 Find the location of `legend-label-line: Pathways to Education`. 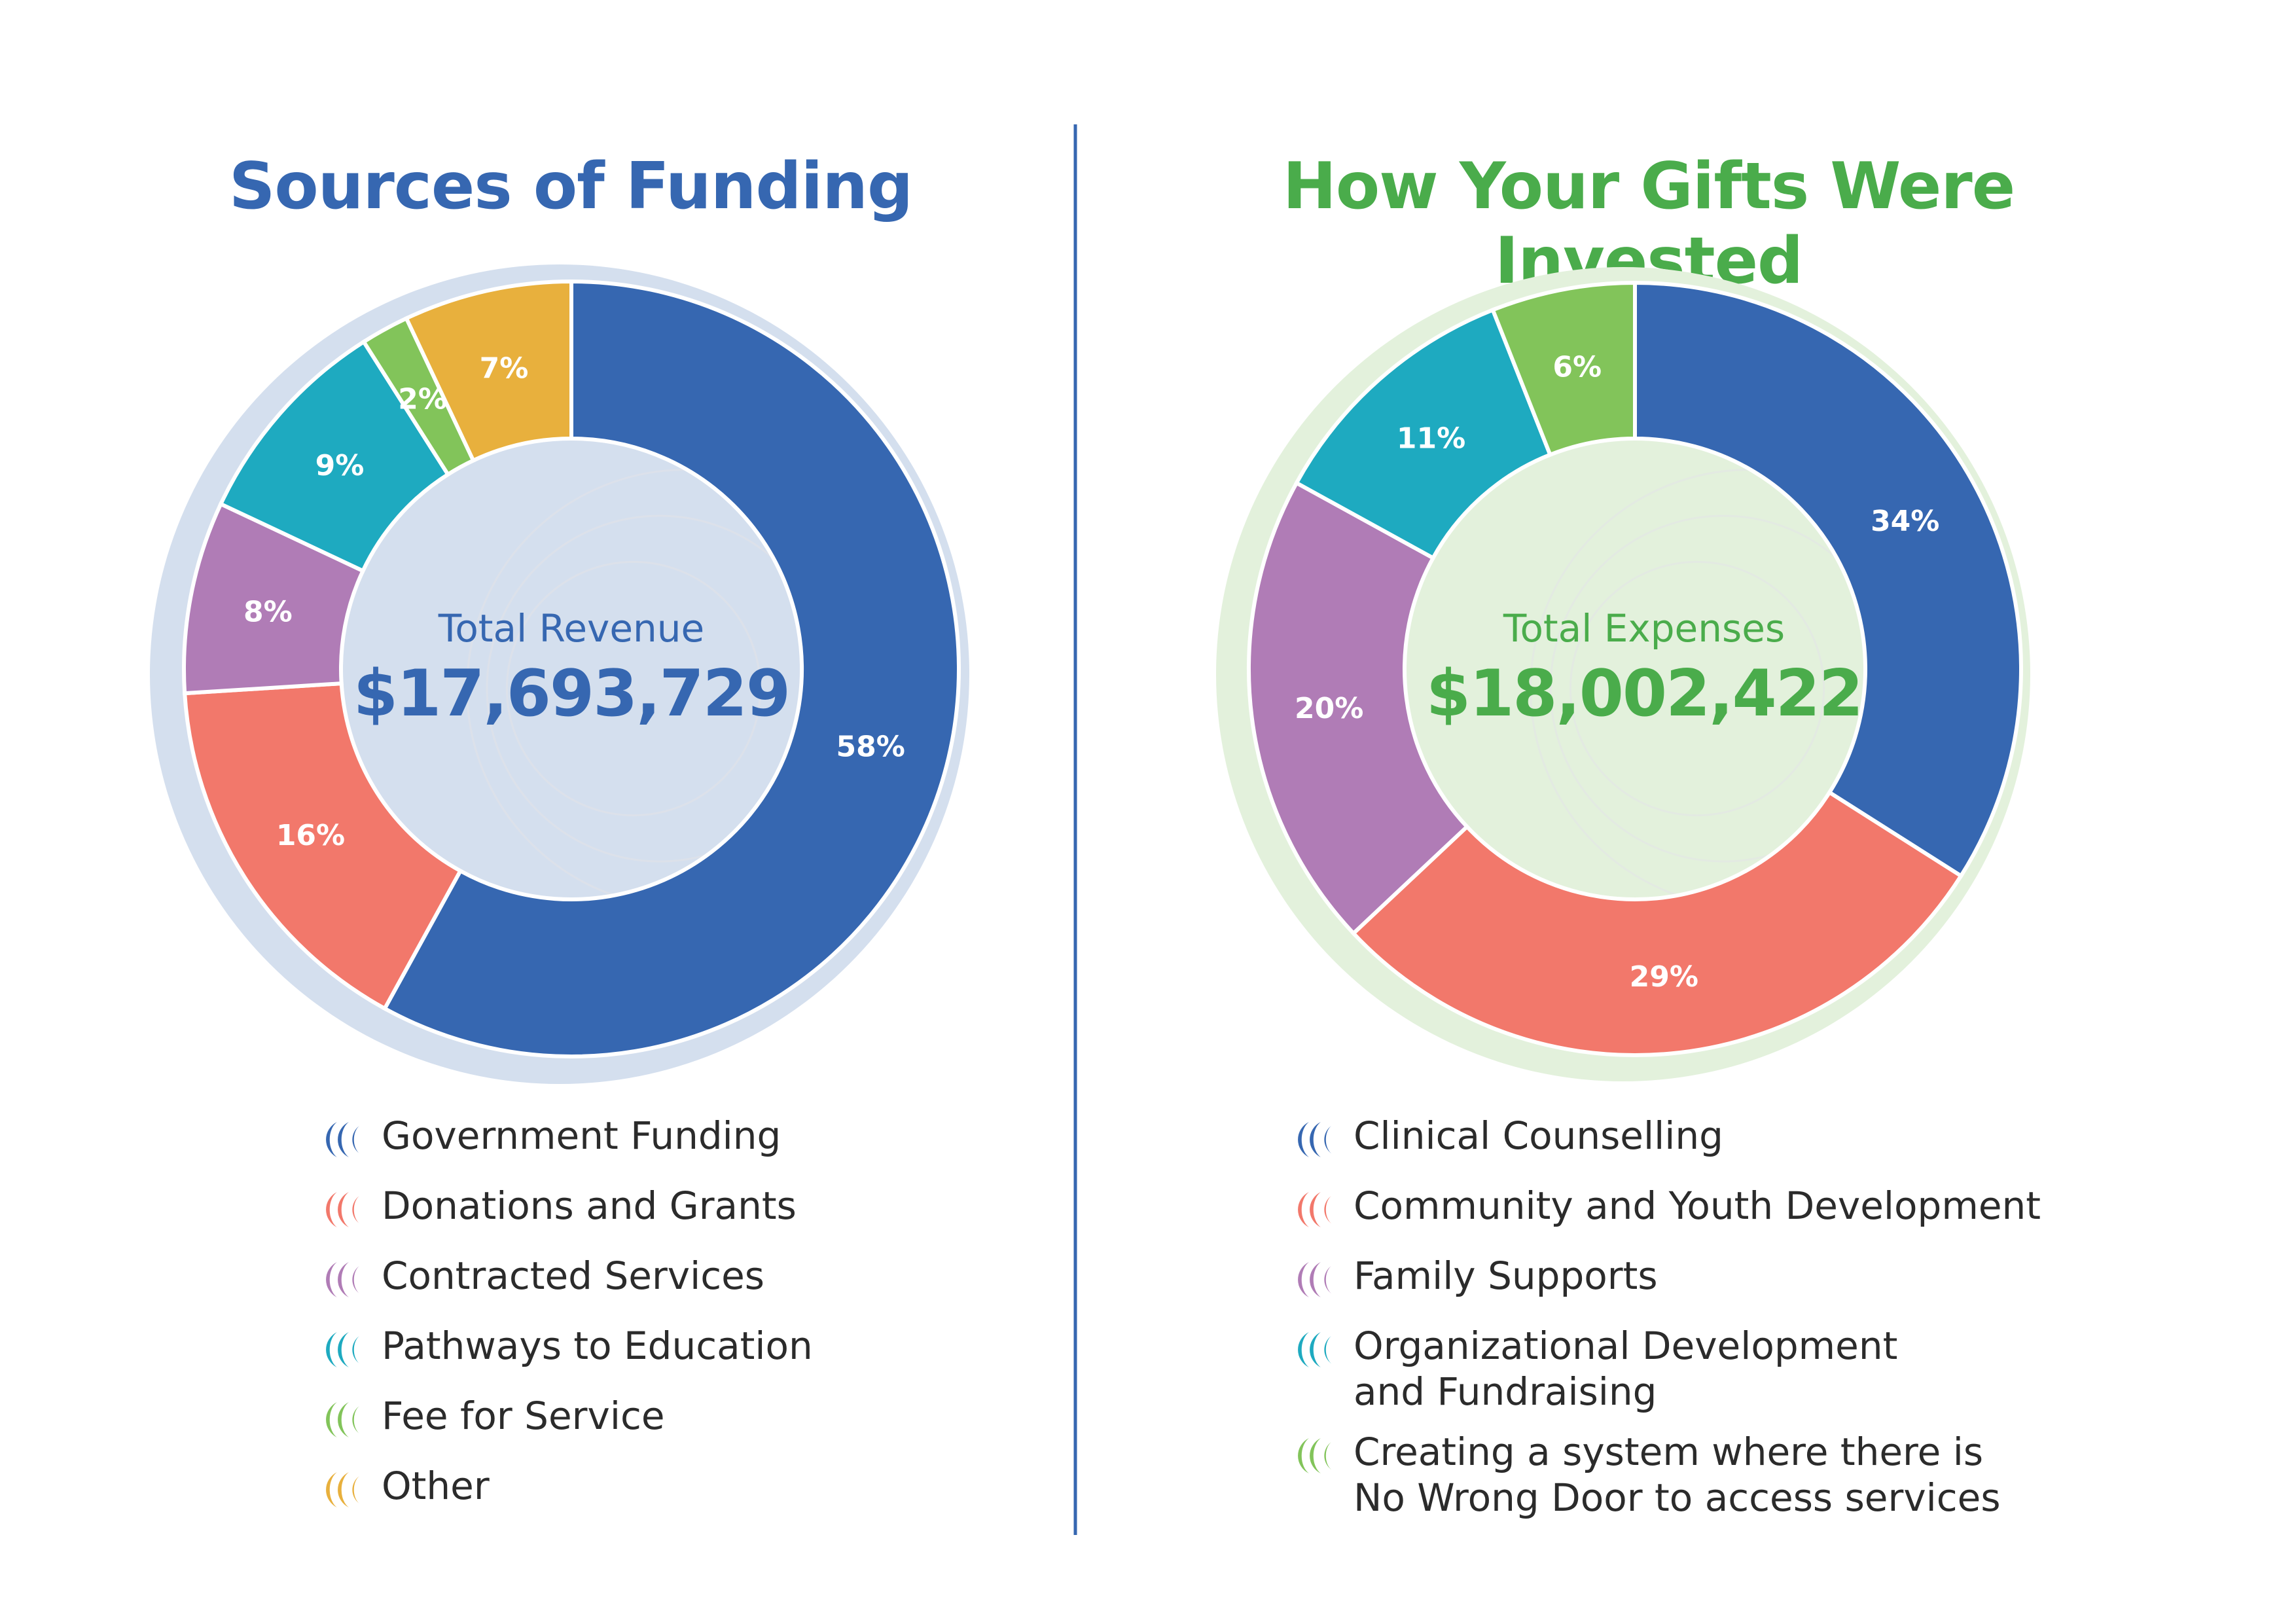

legend-label-line: Pathways to Education is located at coordinates (597, 1346).